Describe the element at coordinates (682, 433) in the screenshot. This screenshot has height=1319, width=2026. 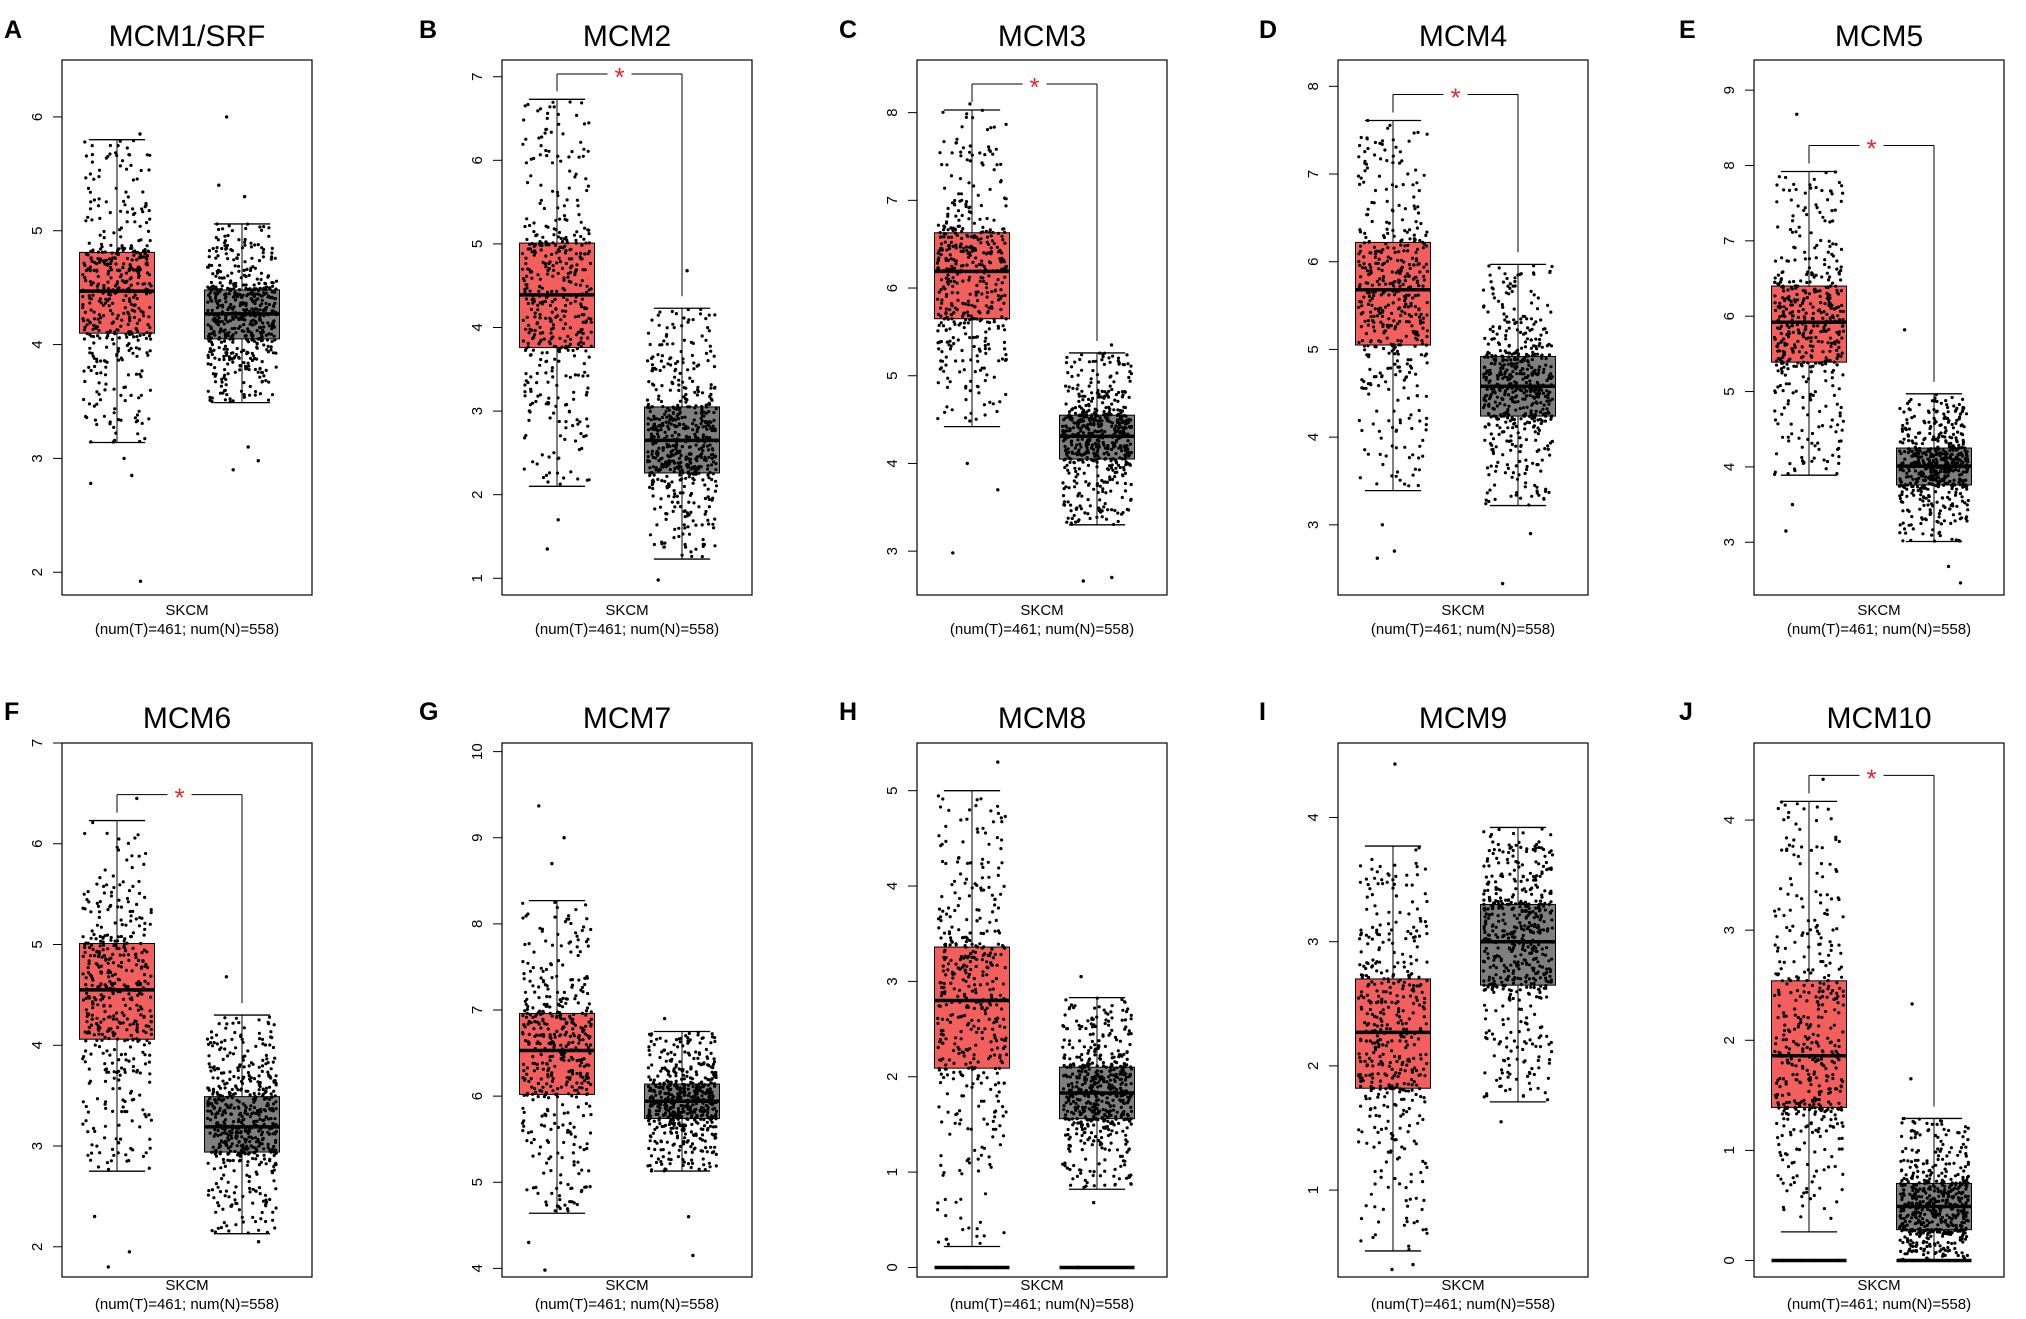
I see `jitter-points` at that location.